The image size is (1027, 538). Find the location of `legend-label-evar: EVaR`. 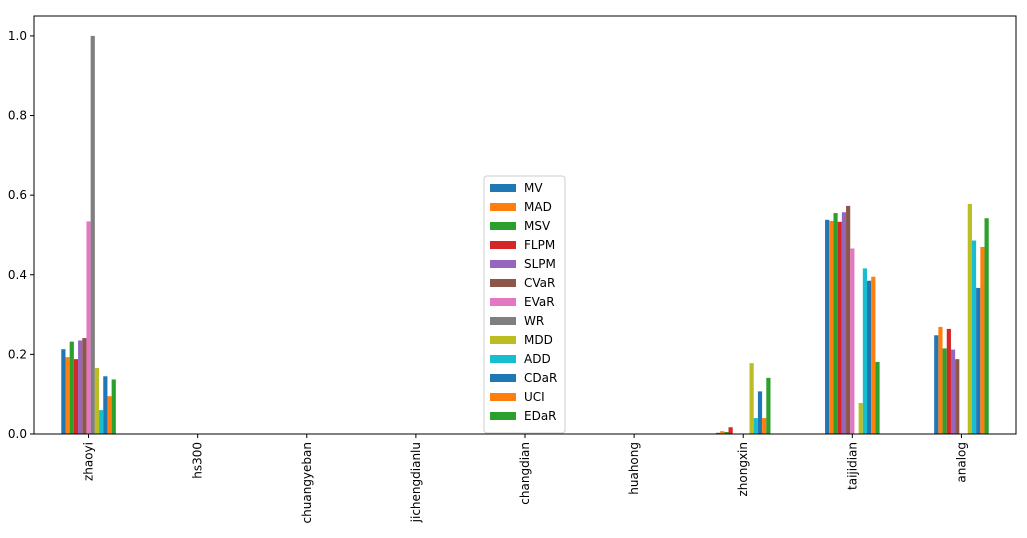

legend-label-evar: EVaR is located at coordinates (539, 302).